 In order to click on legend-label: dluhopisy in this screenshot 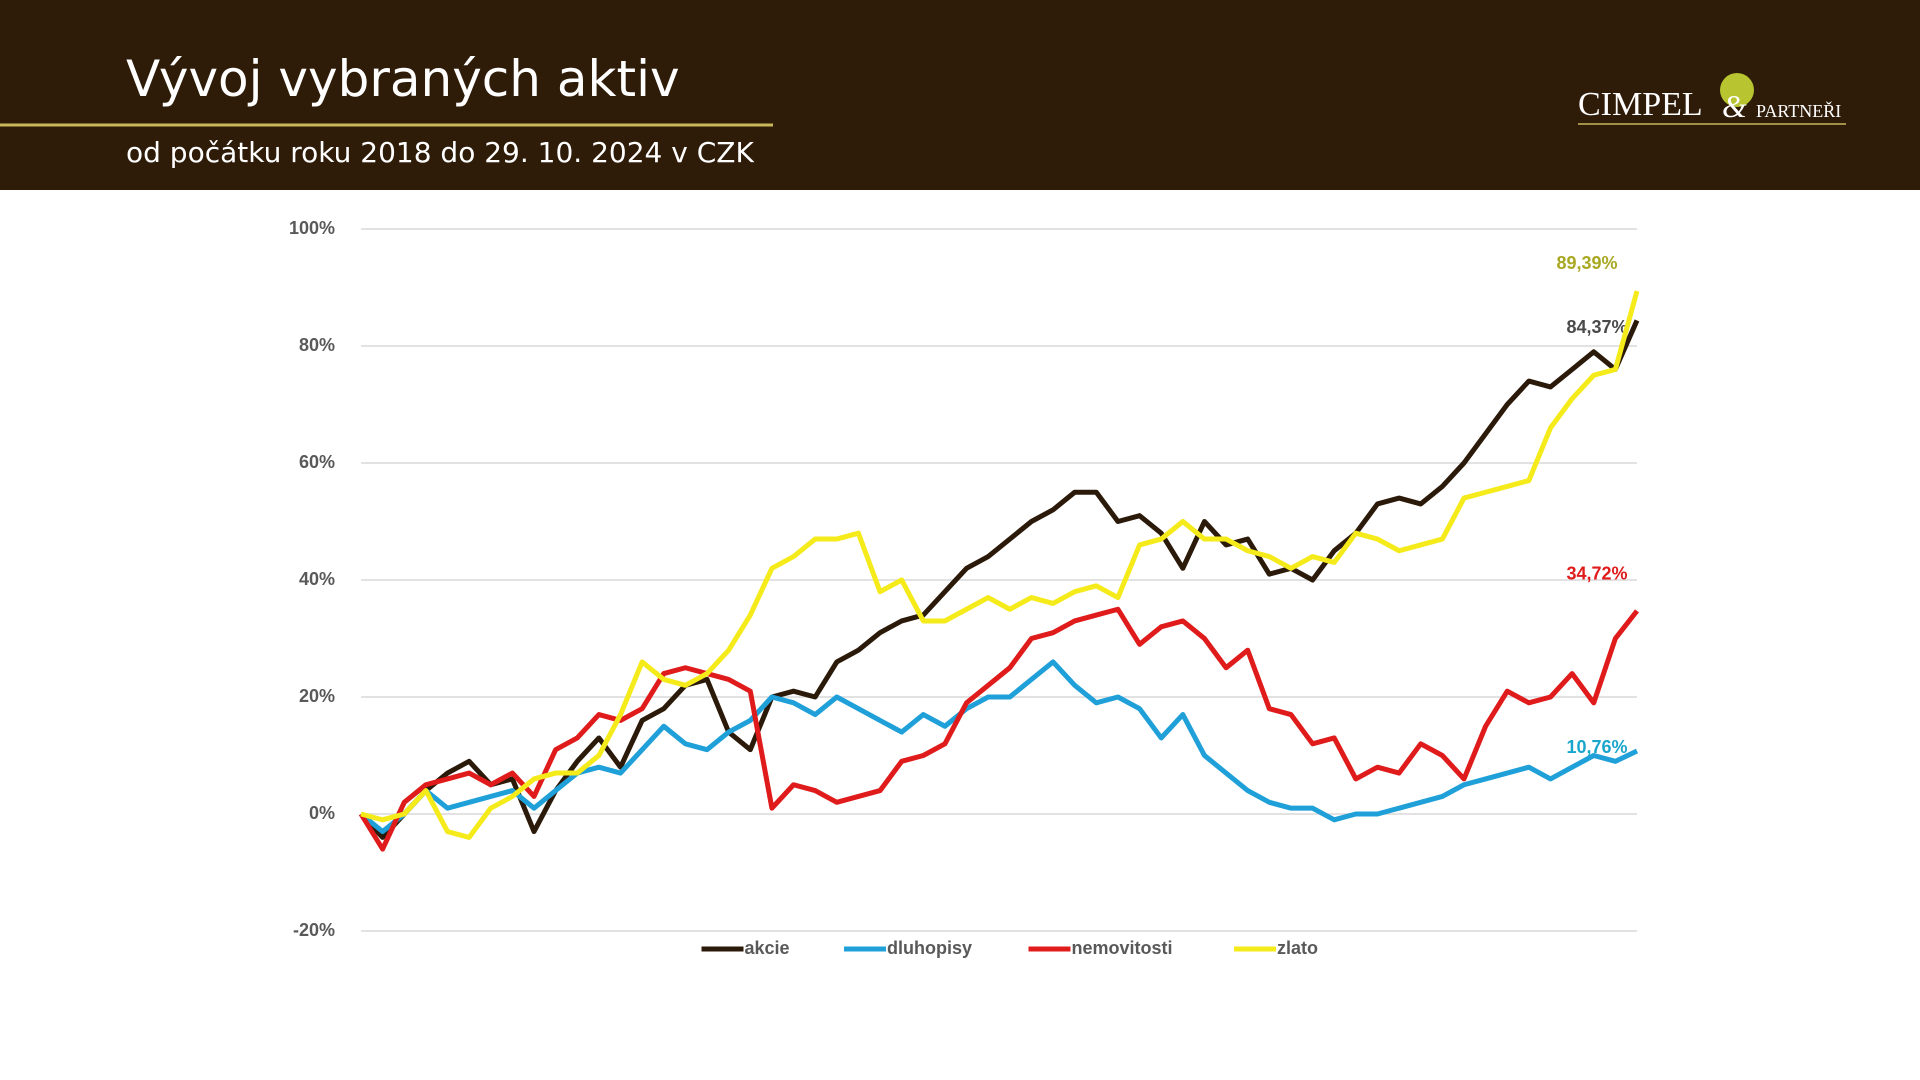, I will do `click(929, 948)`.